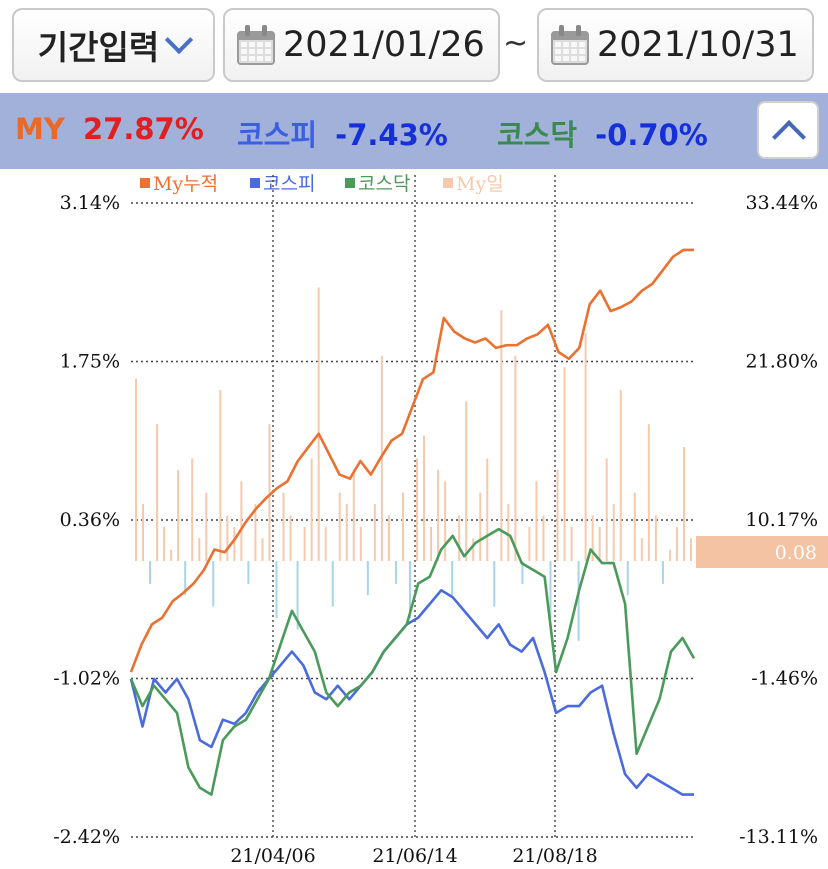 Image resolution: width=828 pixels, height=869 pixels. What do you see at coordinates (179, 40) in the screenshot?
I see `chevron-down-icon` at bounding box center [179, 40].